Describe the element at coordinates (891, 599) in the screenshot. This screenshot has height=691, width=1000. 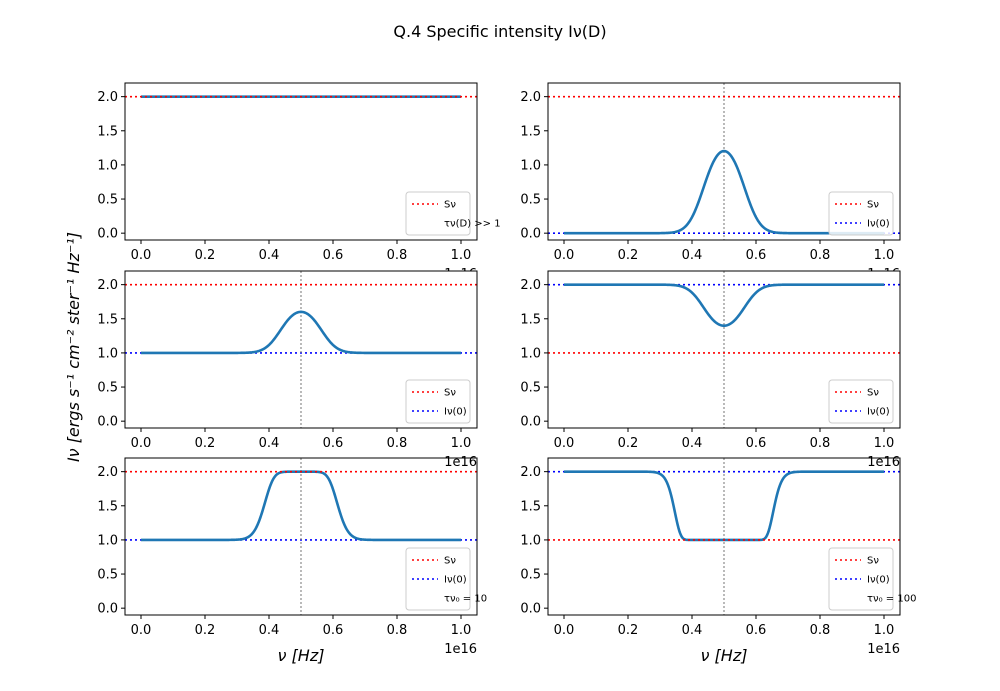
I see `legend-entry: τν₀ = 100` at that location.